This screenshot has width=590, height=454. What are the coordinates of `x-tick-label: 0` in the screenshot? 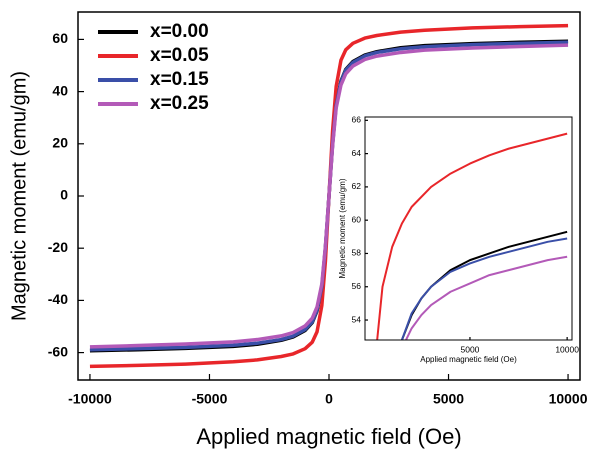 It's located at (329, 399).